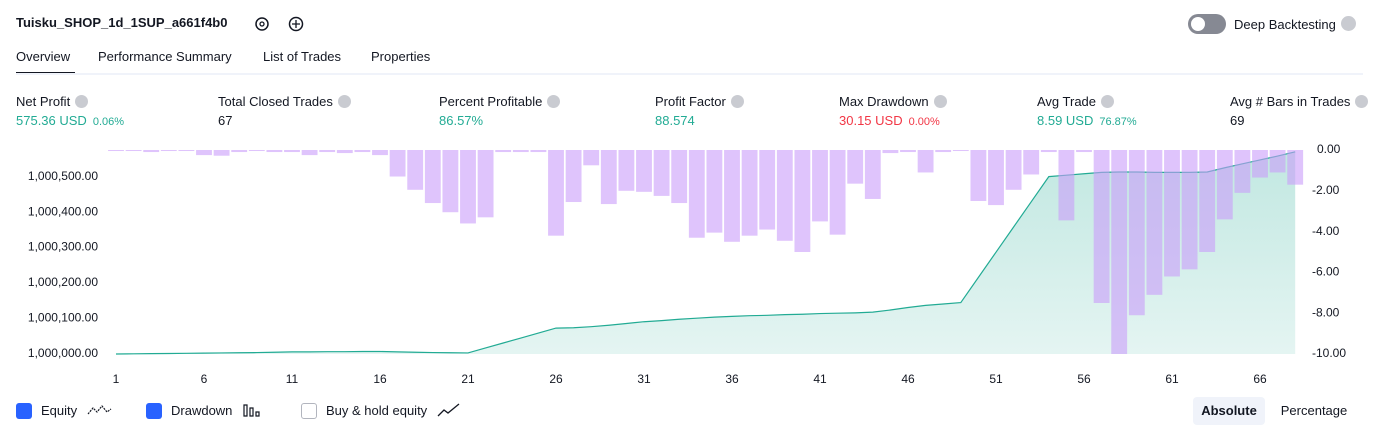  What do you see at coordinates (63, 211) in the screenshot?
I see `y-tick-label: 1,000,400.00` at bounding box center [63, 211].